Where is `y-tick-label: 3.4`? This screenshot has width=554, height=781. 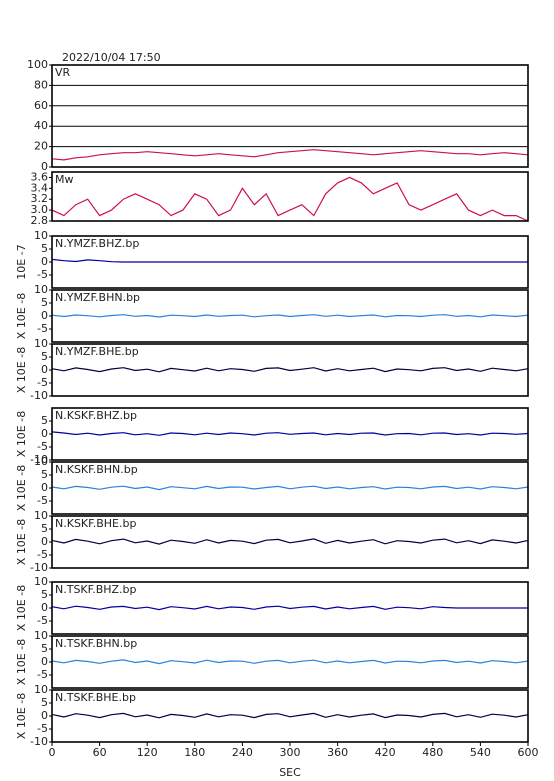 y-tick-label: 3.4 is located at coordinates (40, 187).